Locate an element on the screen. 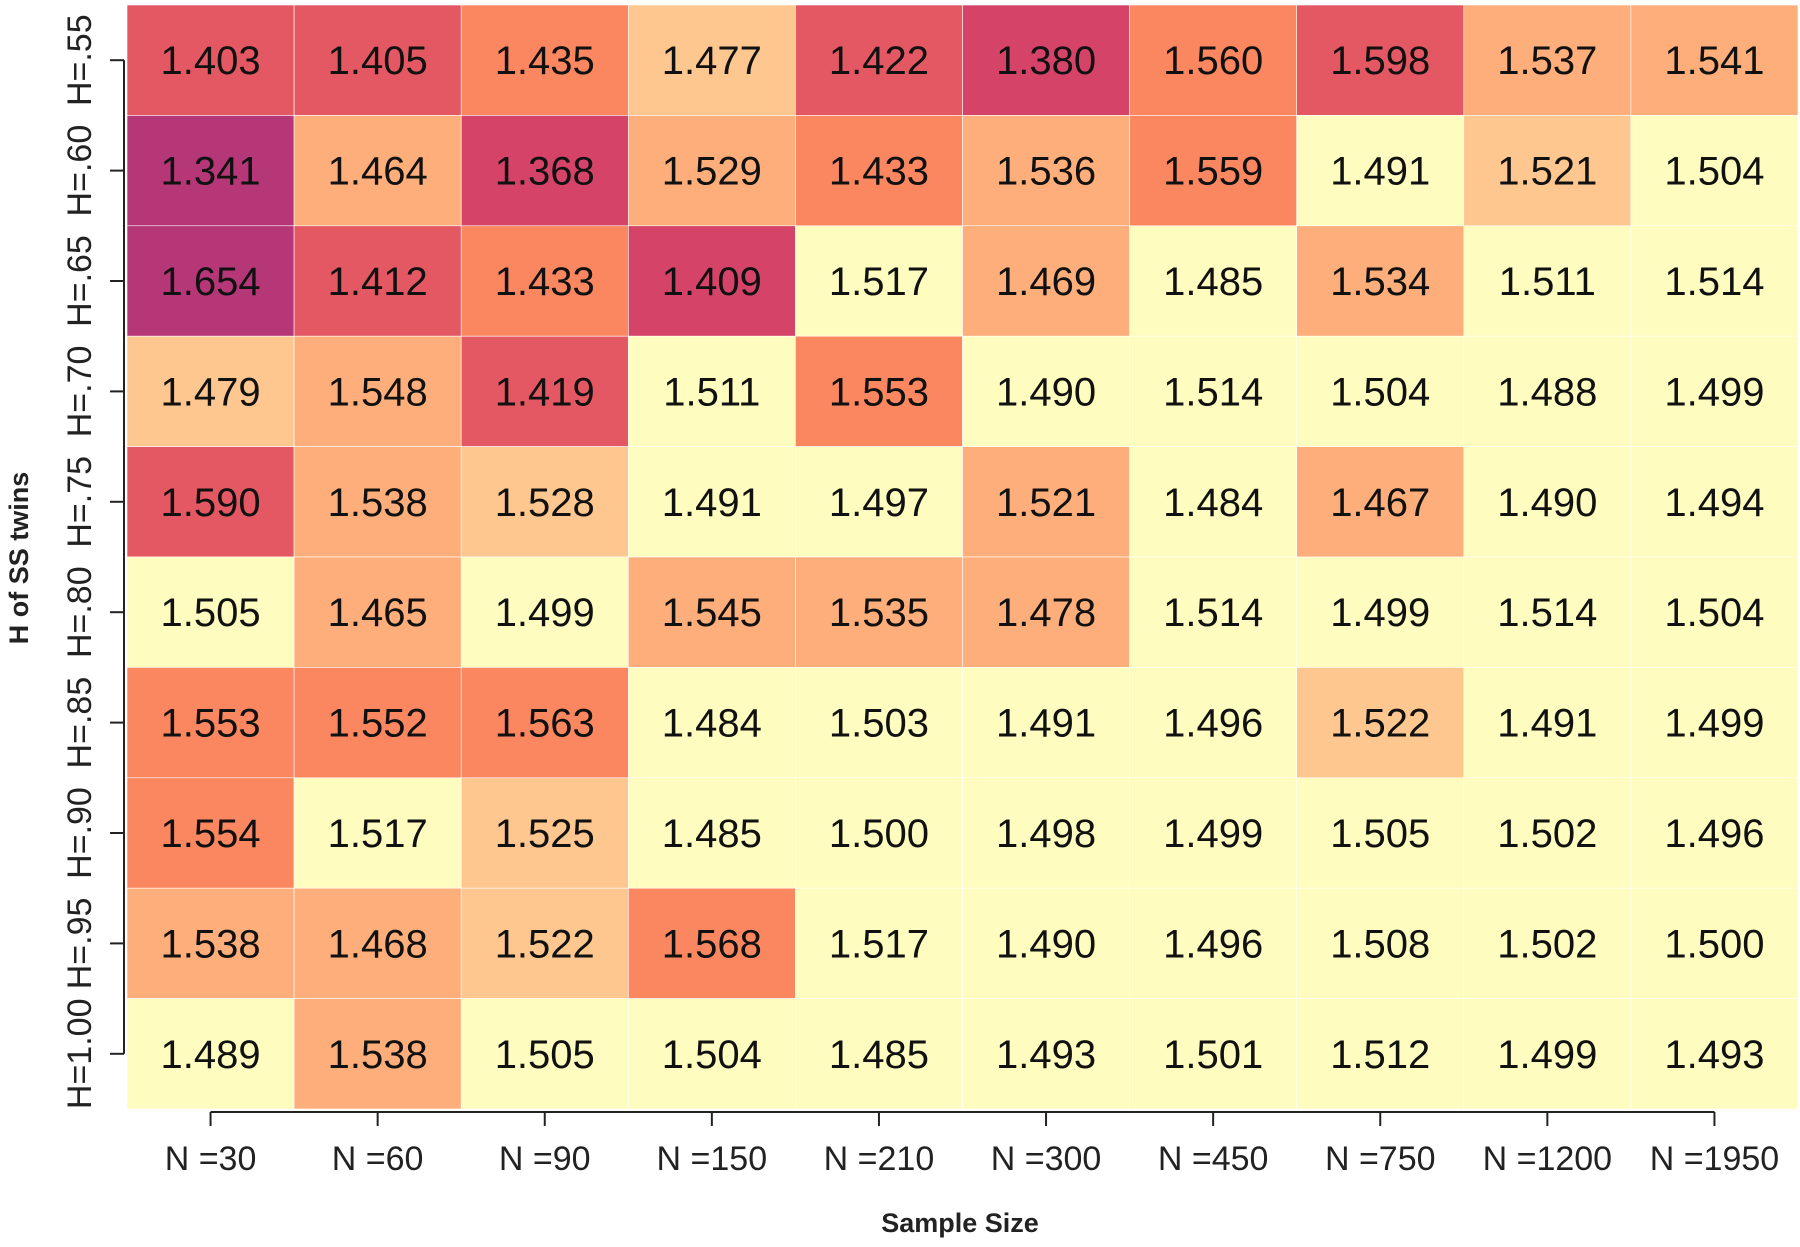 The image size is (1800, 1247). x-tick-label: N =60 is located at coordinates (378, 1159).